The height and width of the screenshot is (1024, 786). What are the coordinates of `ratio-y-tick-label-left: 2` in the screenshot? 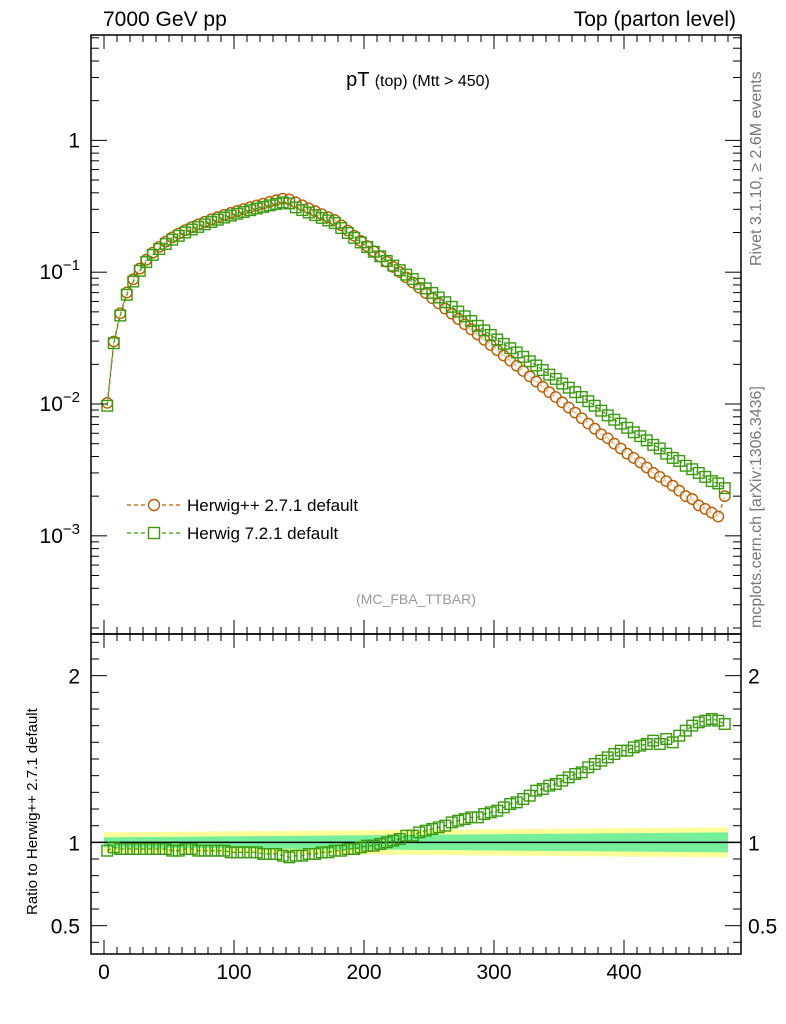 It's located at (74, 677).